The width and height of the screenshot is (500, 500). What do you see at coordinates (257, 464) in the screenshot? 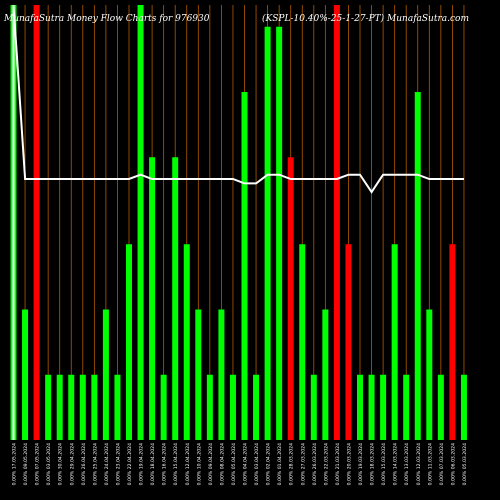
I see `x-tick-label: 0.00% 03.04.2024` at bounding box center [257, 464].